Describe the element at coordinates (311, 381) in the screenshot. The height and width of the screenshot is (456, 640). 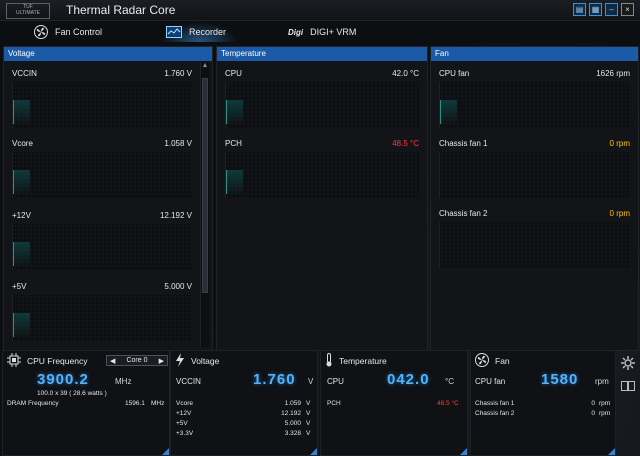
I see `voltage-big-unit: V` at that location.